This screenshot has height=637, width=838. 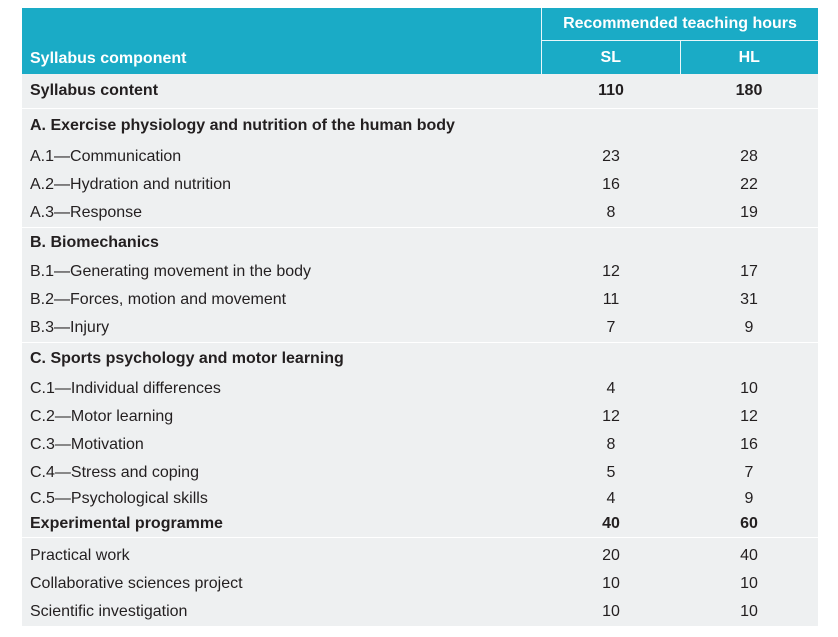 What do you see at coordinates (114, 472) in the screenshot?
I see `row-label: C.4—Stress and coping` at bounding box center [114, 472].